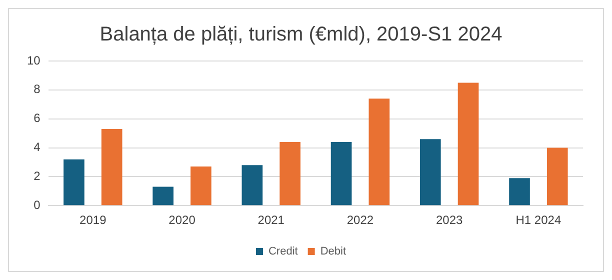 Image resolution: width=612 pixels, height=280 pixels. What do you see at coordinates (33, 60) in the screenshot?
I see `y-tick-label: 10` at bounding box center [33, 60].